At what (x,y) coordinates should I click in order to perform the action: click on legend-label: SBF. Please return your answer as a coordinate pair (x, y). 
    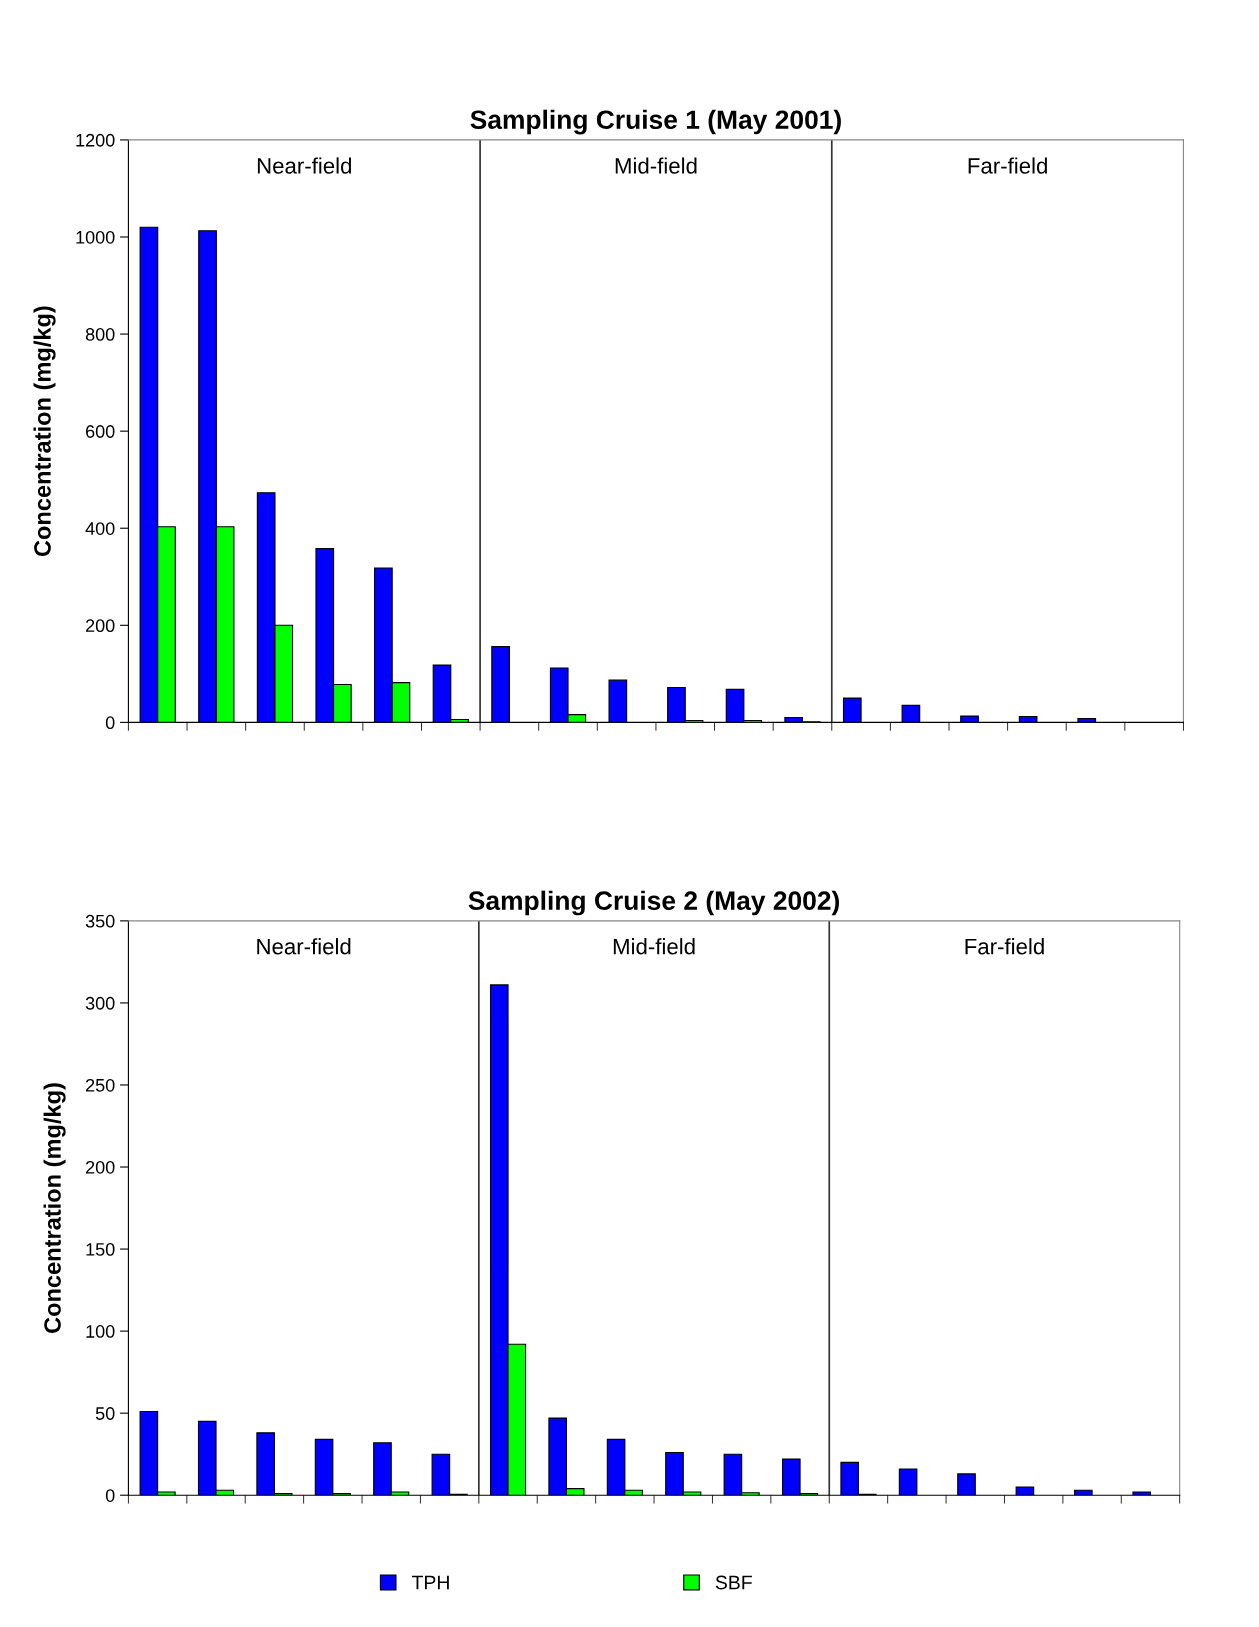
    Looking at the image, I should click on (733, 1582).